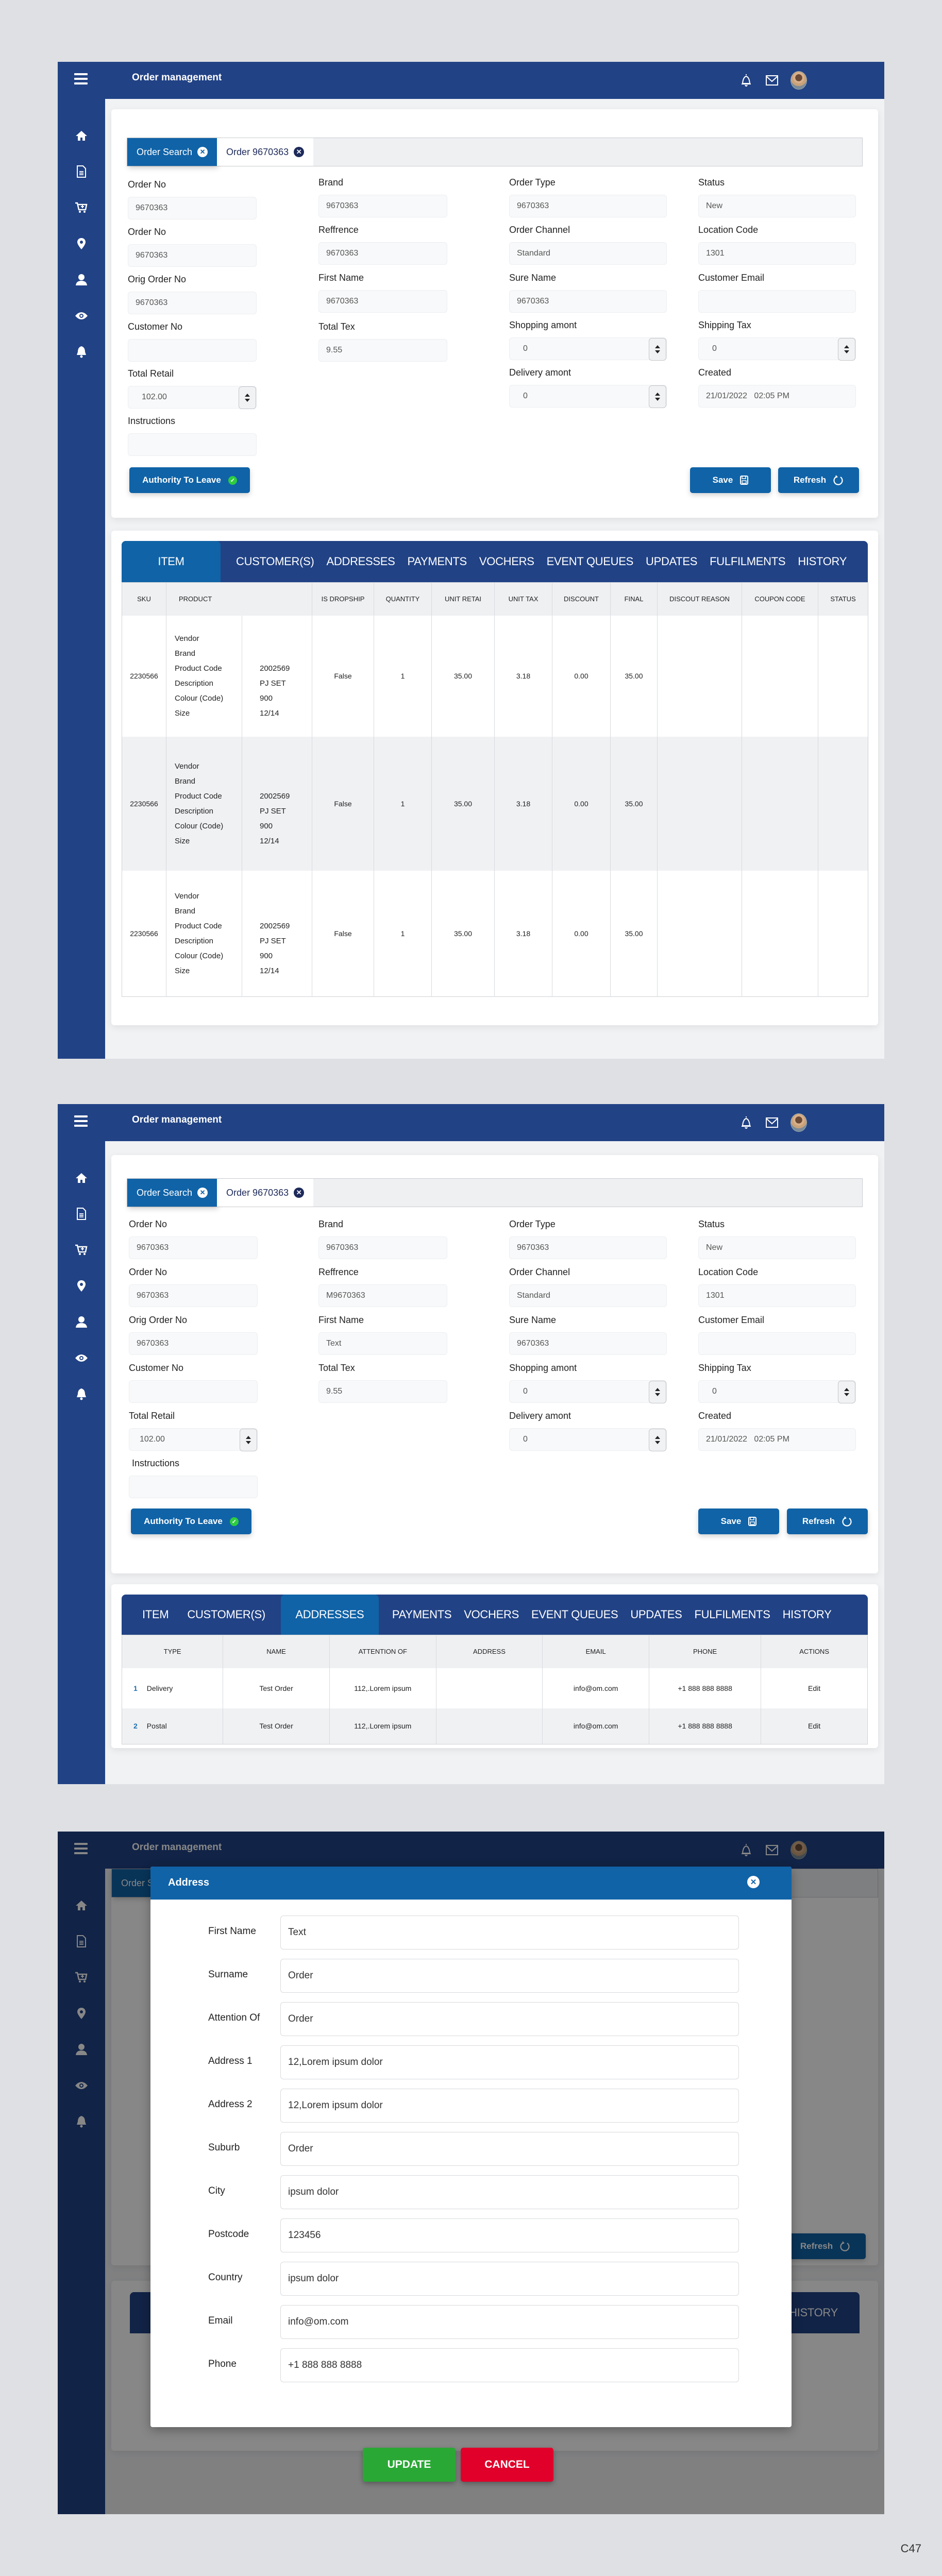  Describe the element at coordinates (81, 1322) in the screenshot. I see `user-icon` at that location.